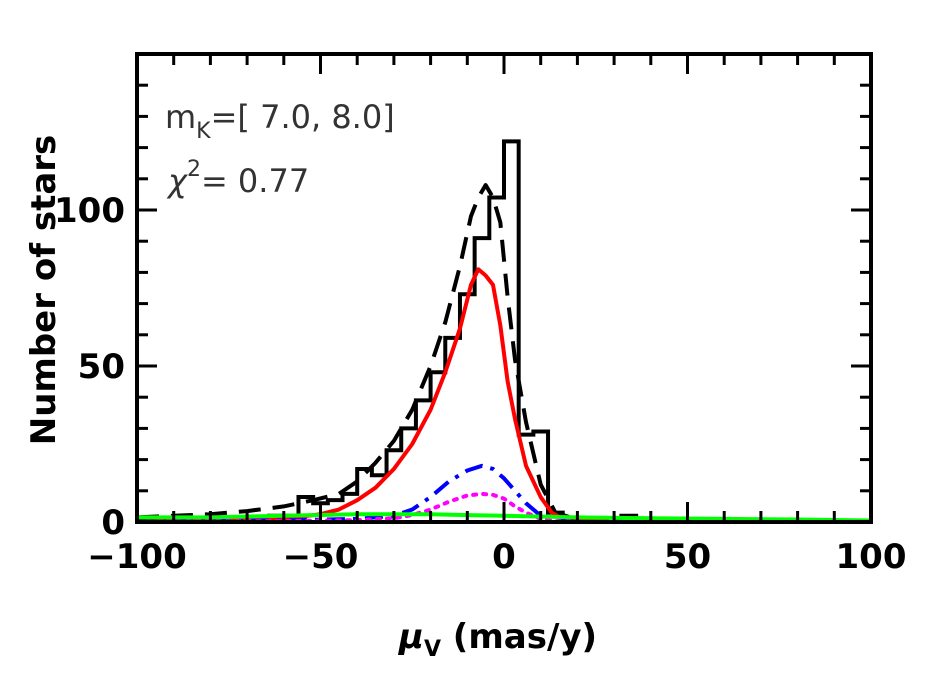 The image size is (934, 674). Describe the element at coordinates (101, 367) in the screenshot. I see `y-tick-label: 50` at that location.